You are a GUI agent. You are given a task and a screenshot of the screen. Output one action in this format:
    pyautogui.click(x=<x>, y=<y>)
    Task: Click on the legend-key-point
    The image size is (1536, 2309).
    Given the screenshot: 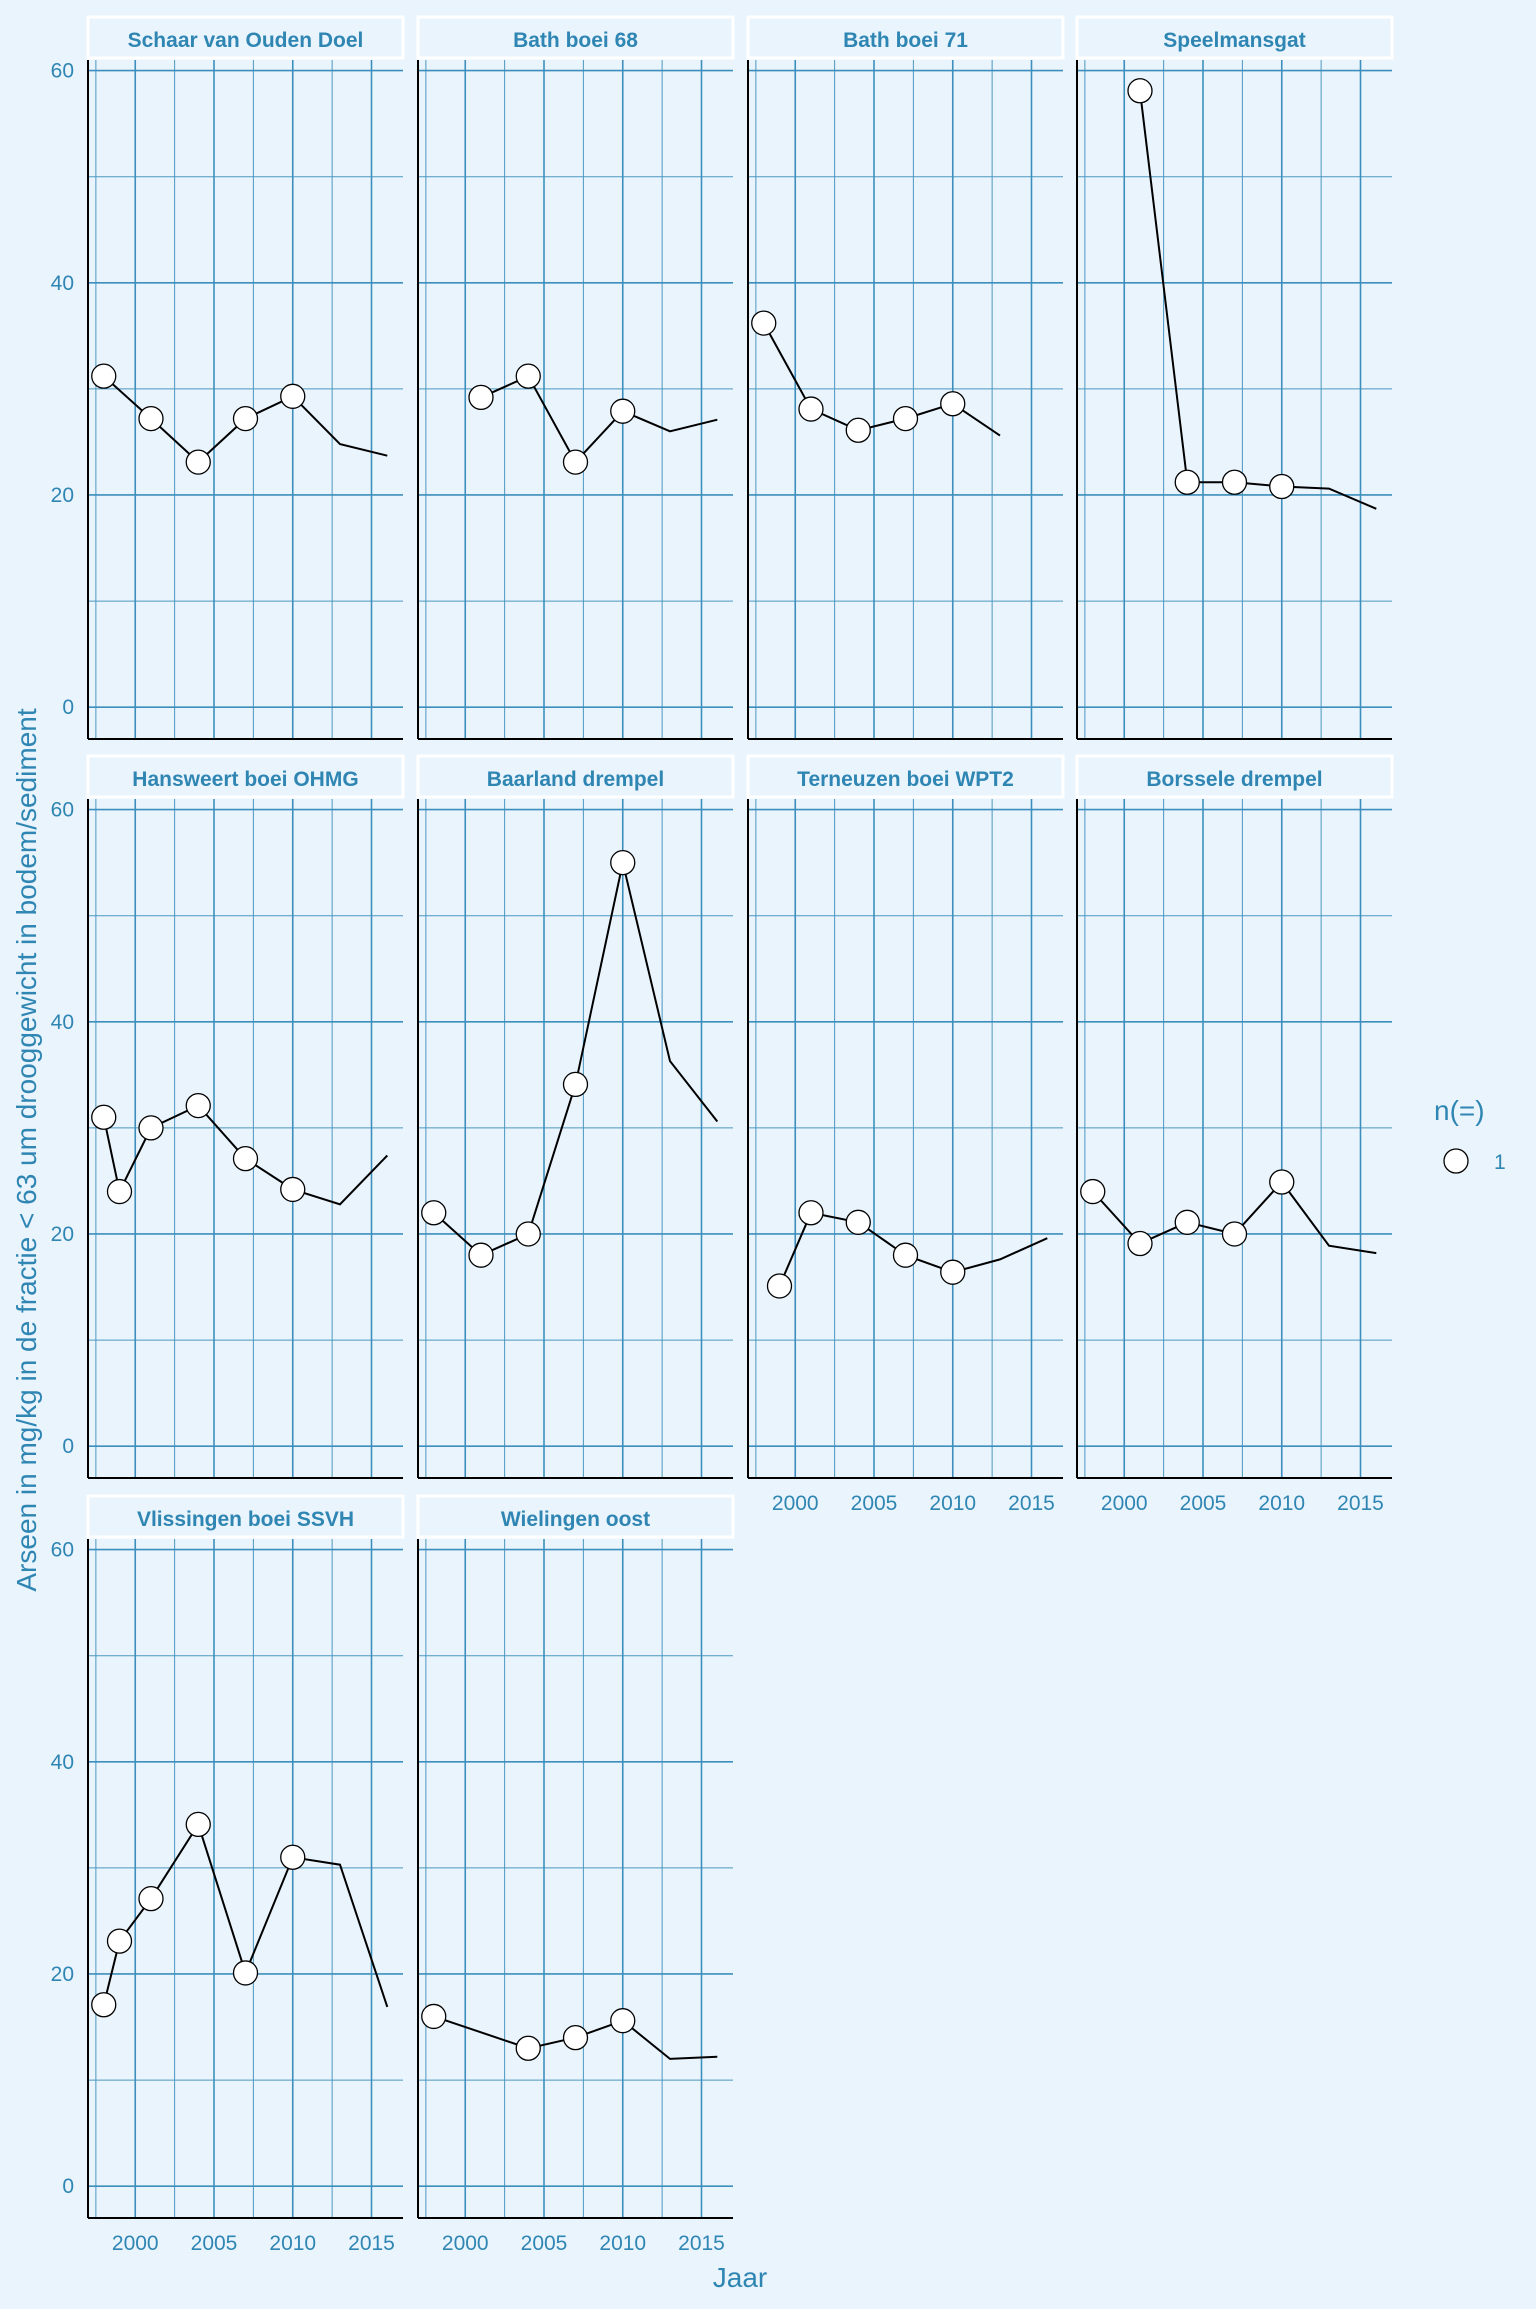 What is the action you would take?
    pyautogui.click(x=1456, y=1161)
    